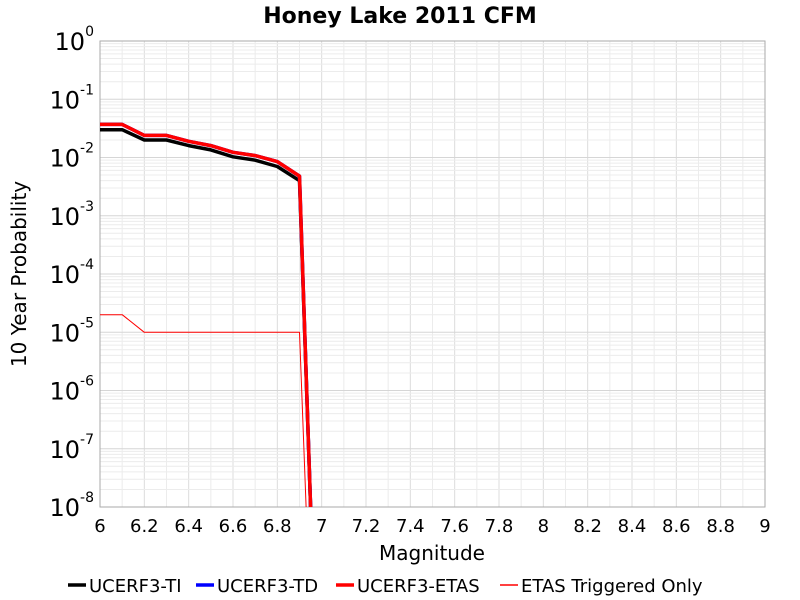 Image resolution: width=800 pixels, height=600 pixels. Describe the element at coordinates (74, 40) in the screenshot. I see `y-tick-label: 10⁰` at that location.